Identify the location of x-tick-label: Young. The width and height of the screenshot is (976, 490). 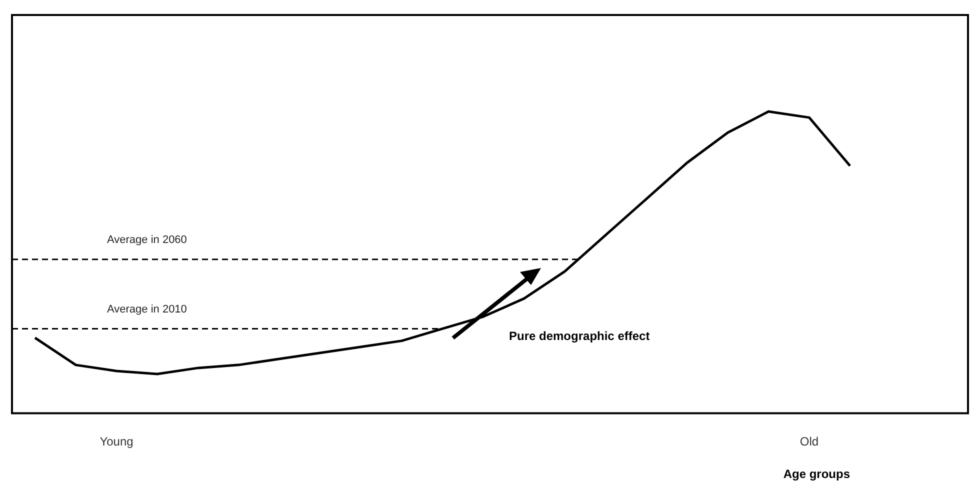
(117, 441).